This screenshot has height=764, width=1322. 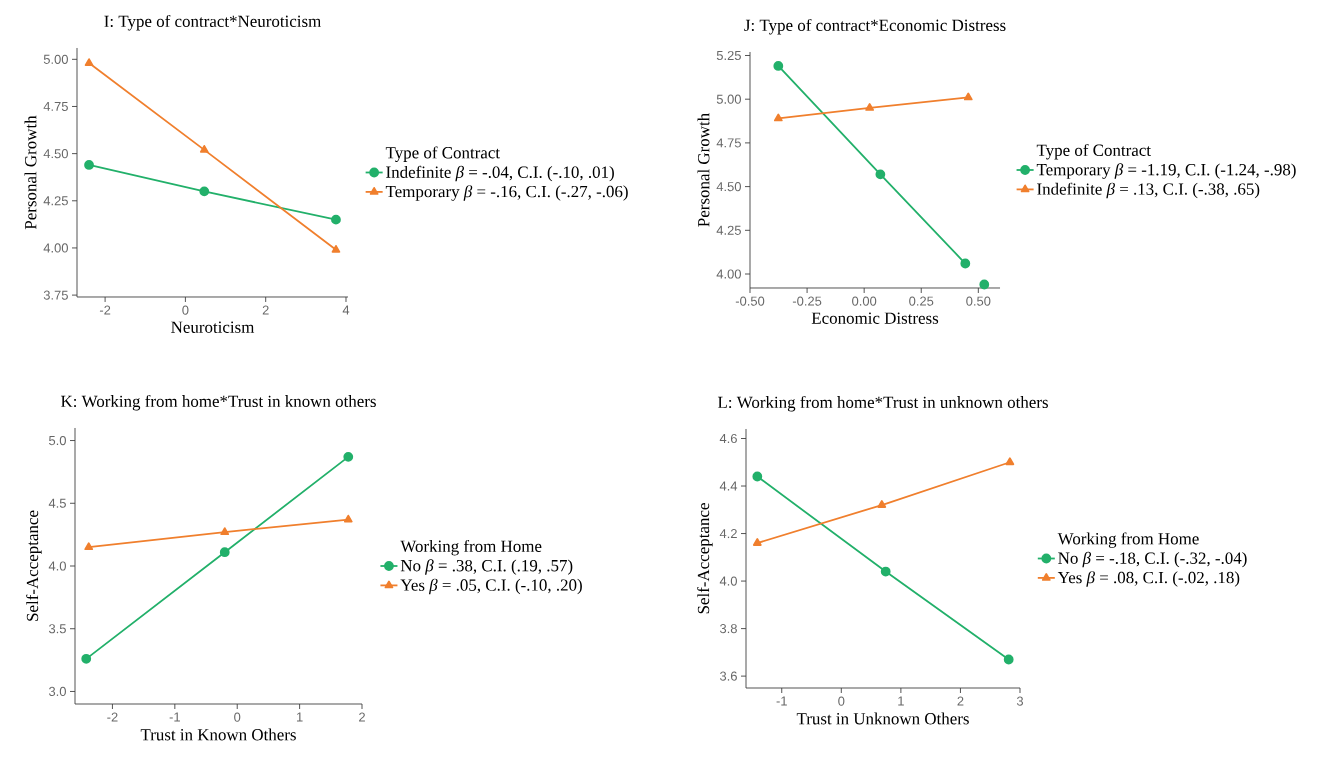 What do you see at coordinates (728, 676) in the screenshot?
I see `y-tick-label: 3.6` at bounding box center [728, 676].